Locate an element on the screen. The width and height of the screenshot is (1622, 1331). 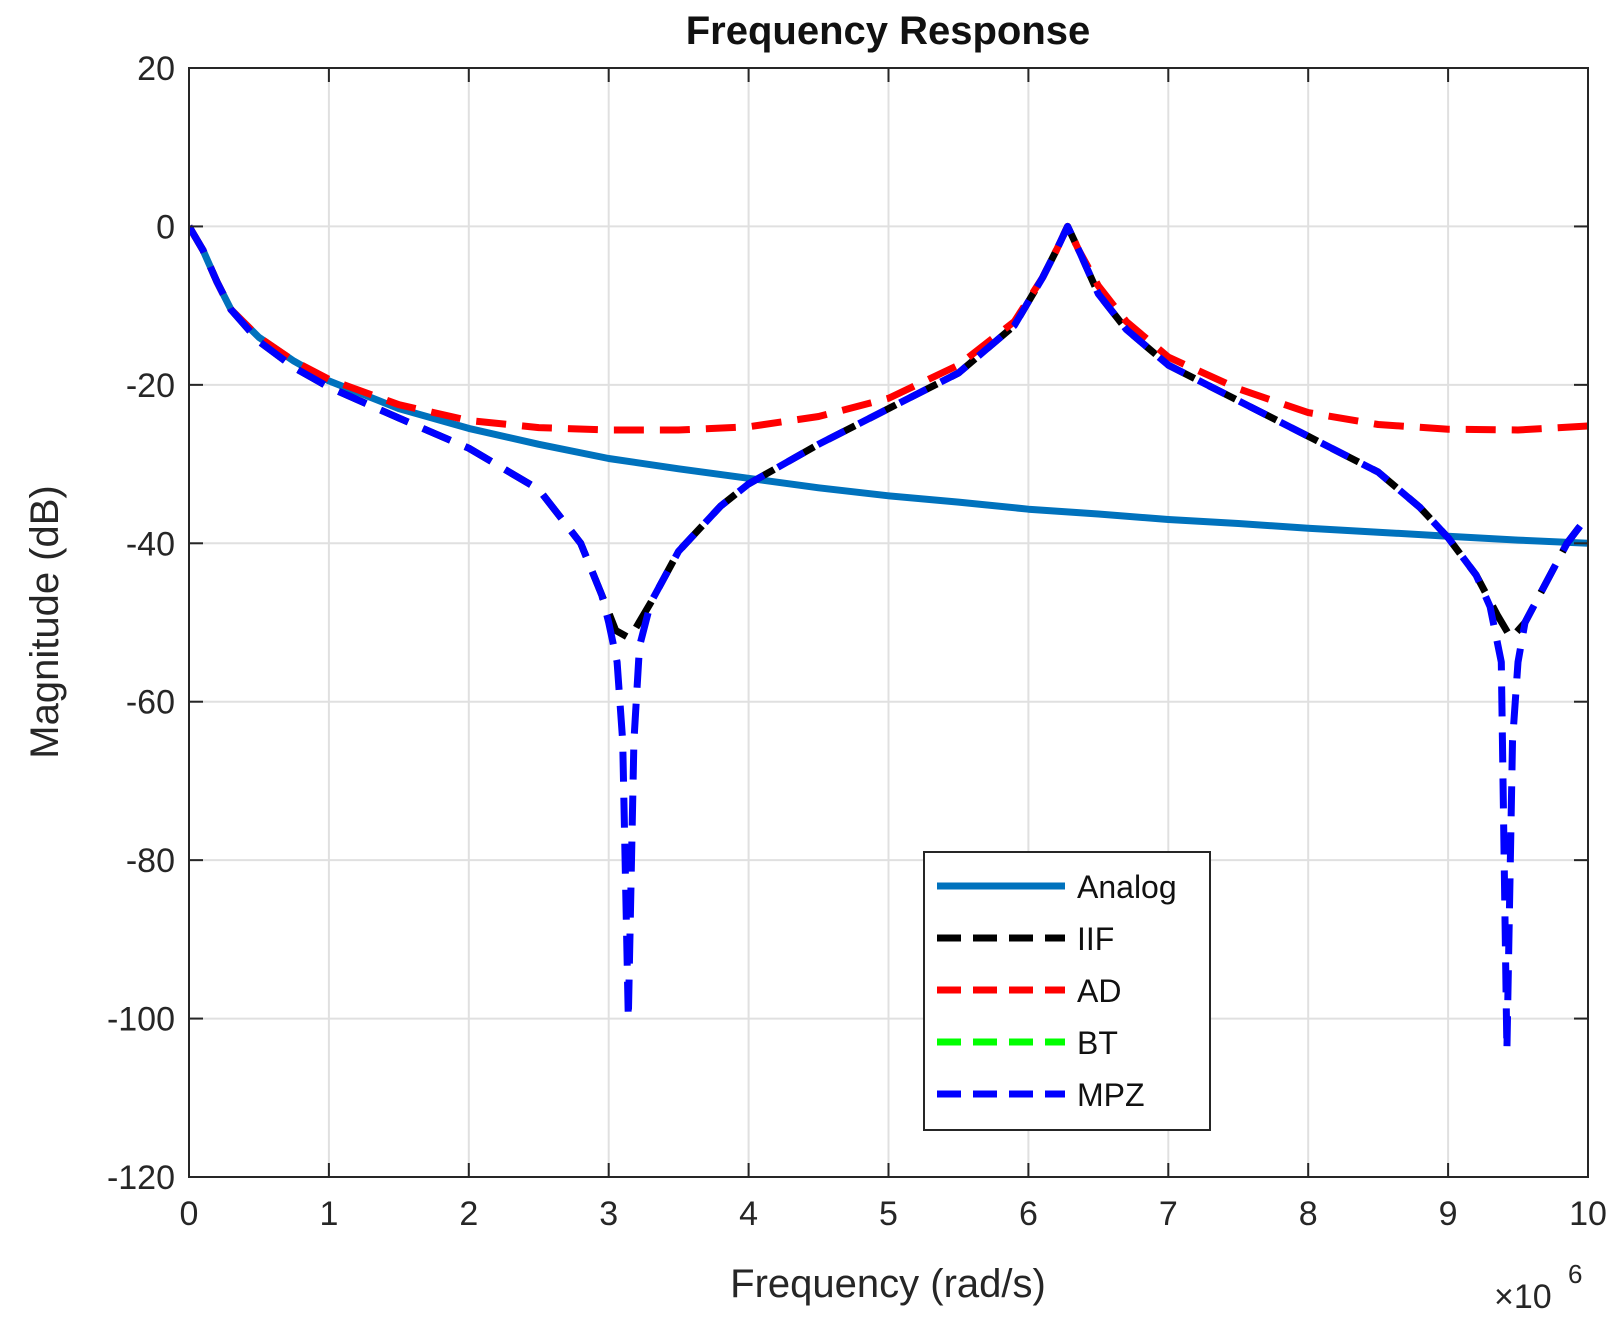
y-axis-label: Magnitude (dB) is located at coordinates (45, 621).